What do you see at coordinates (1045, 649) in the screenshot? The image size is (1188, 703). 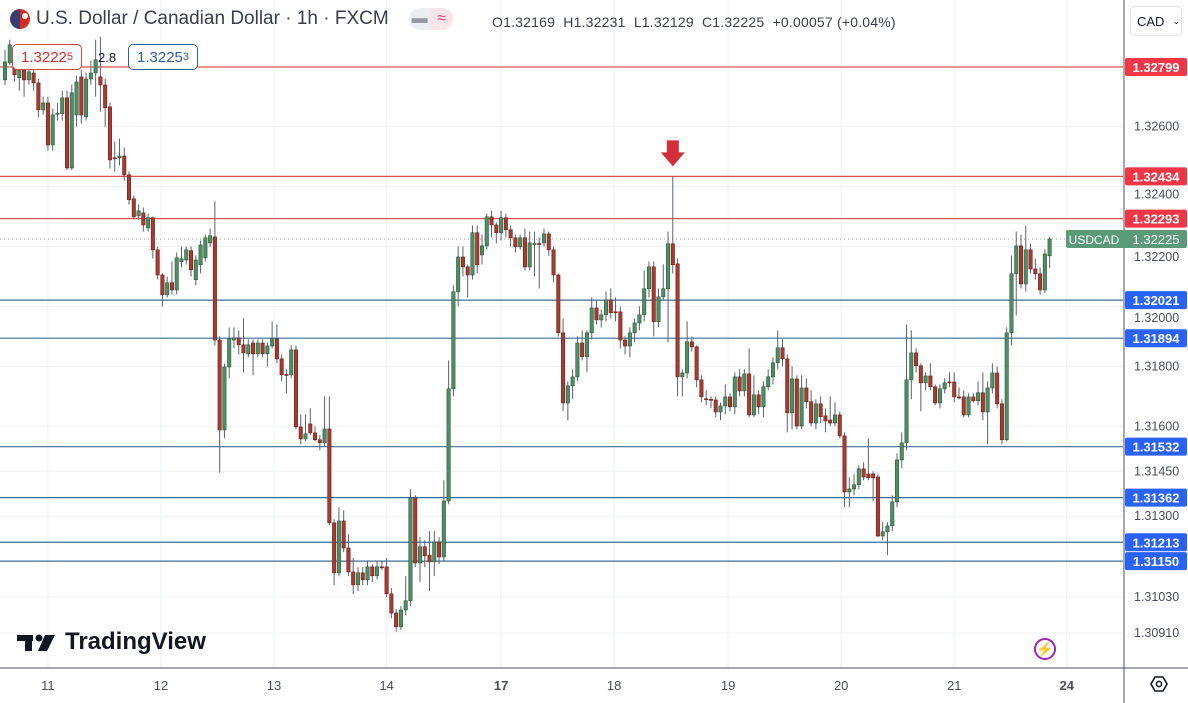 I see `lightning-icon: ⚡` at bounding box center [1045, 649].